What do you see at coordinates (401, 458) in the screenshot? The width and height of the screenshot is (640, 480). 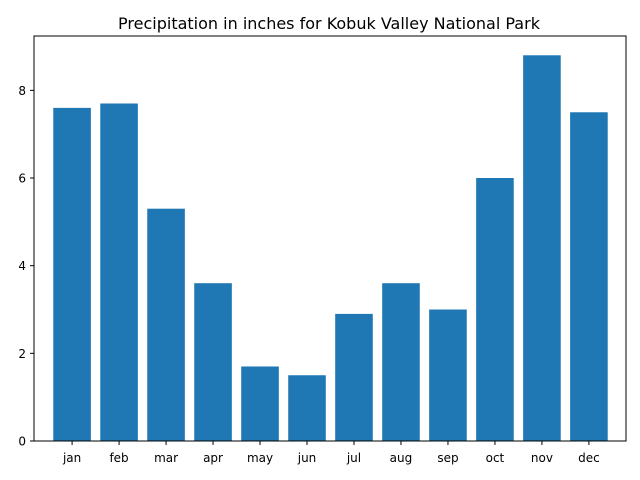 I see `x-tick-label: aug` at bounding box center [401, 458].